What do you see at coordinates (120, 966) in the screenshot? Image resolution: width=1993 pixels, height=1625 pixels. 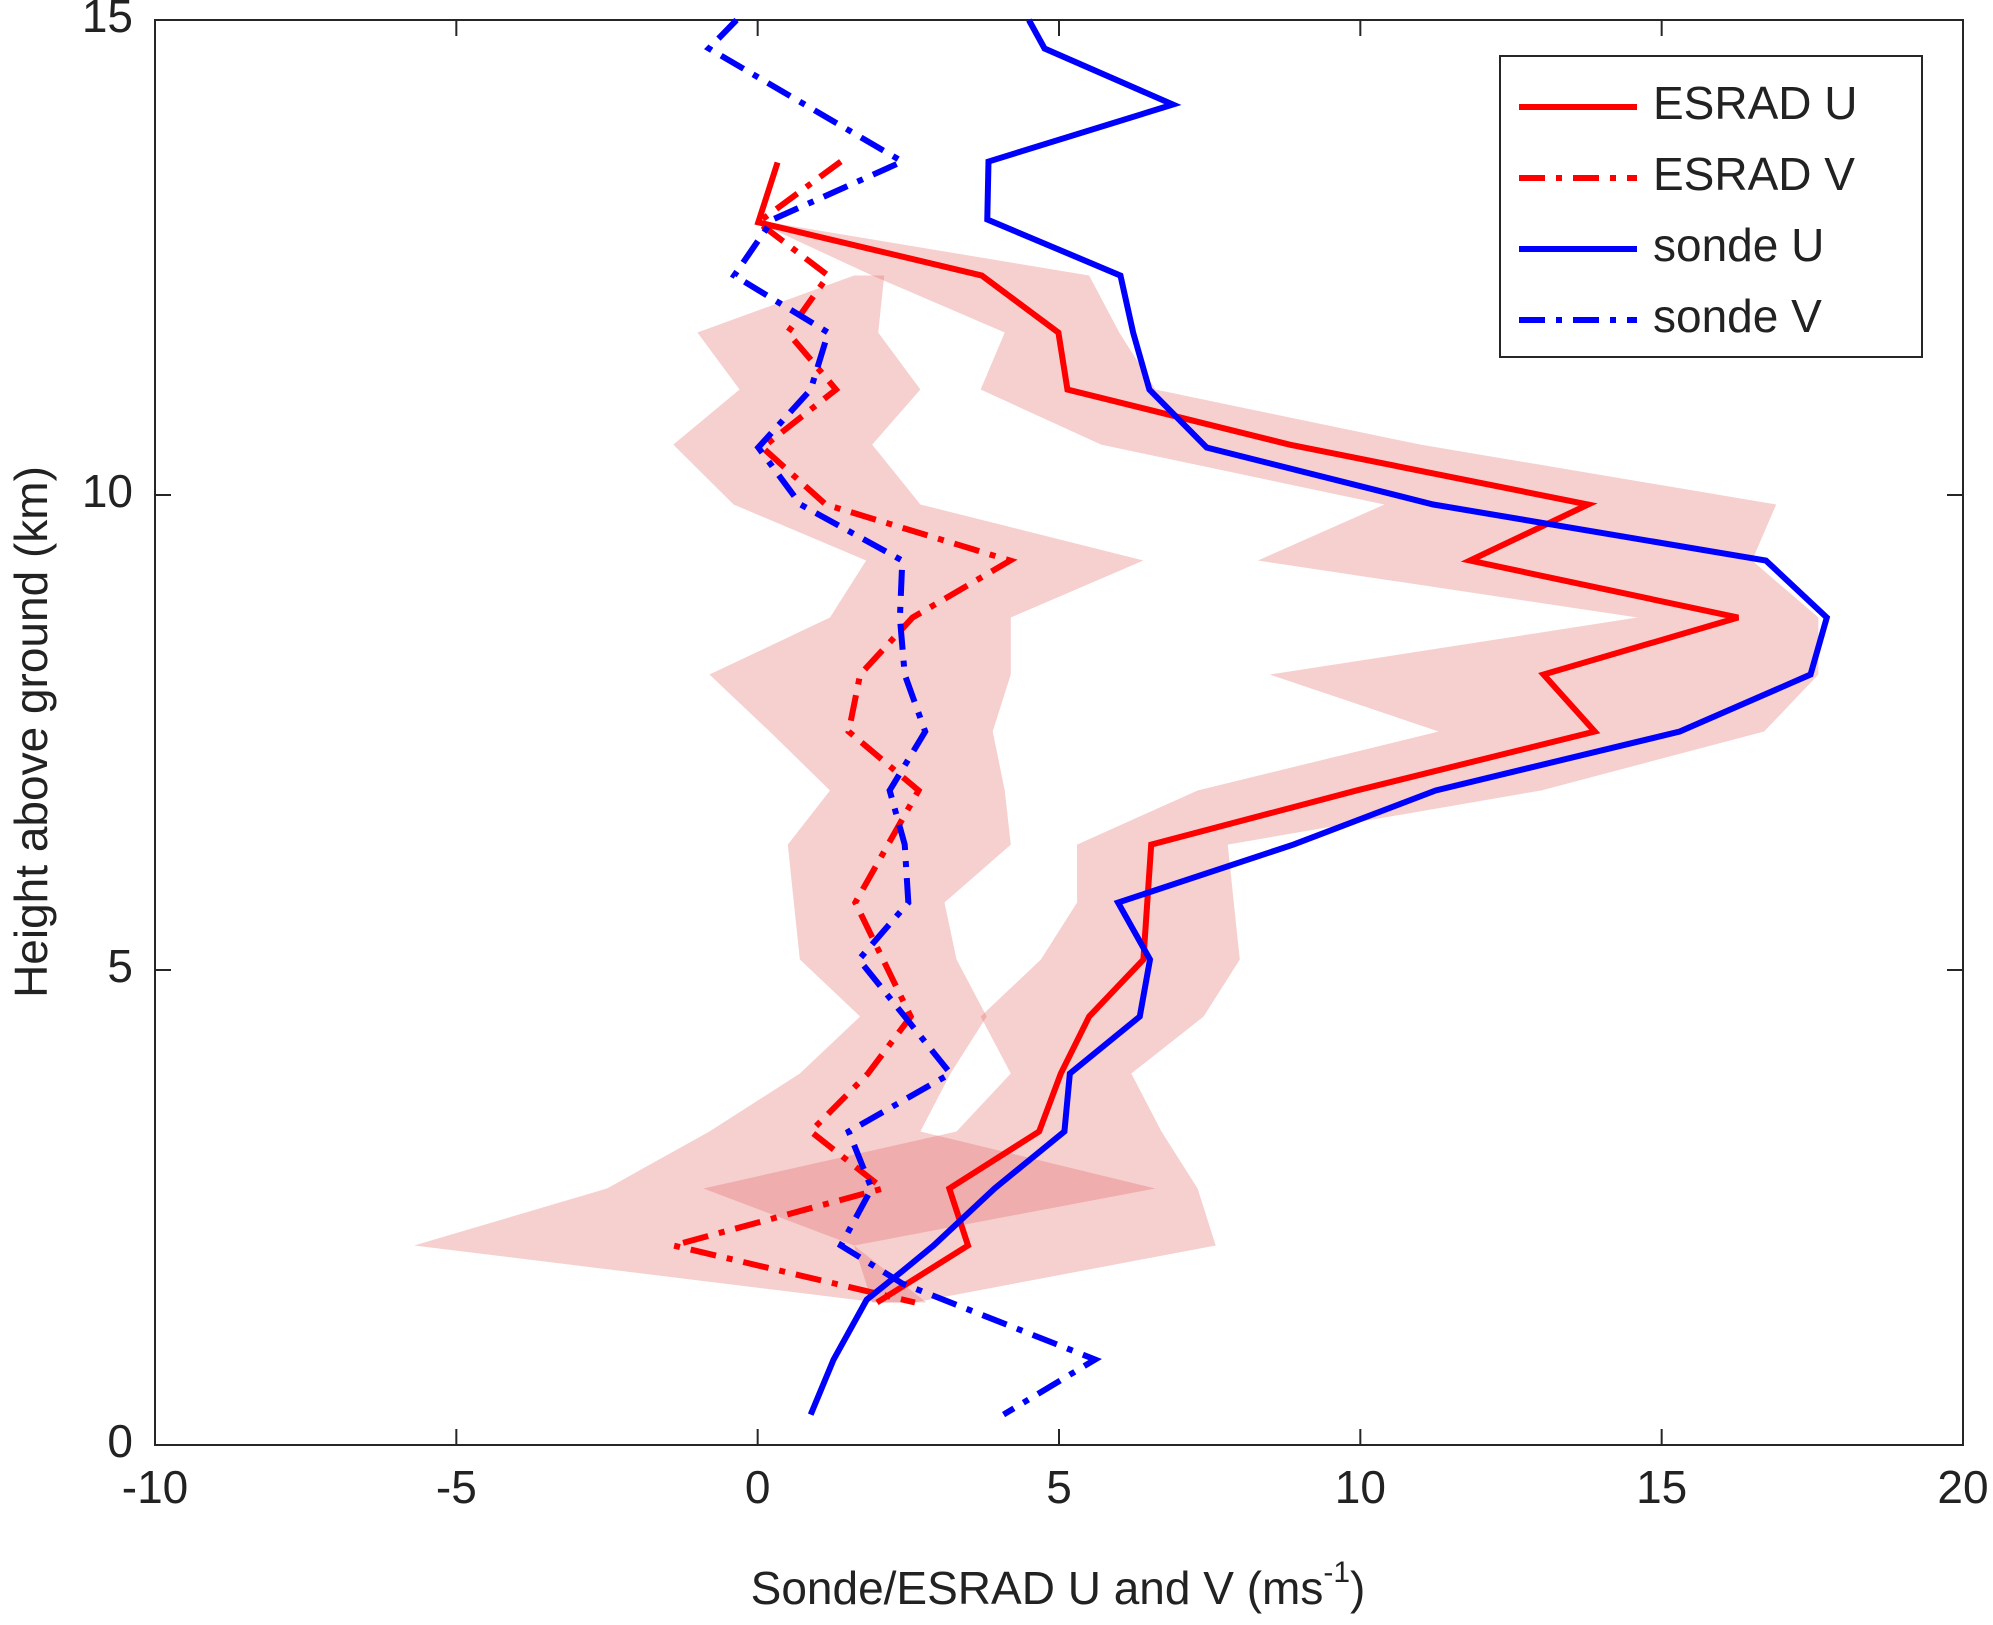 I see `y-tick-label: 5` at bounding box center [120, 966].